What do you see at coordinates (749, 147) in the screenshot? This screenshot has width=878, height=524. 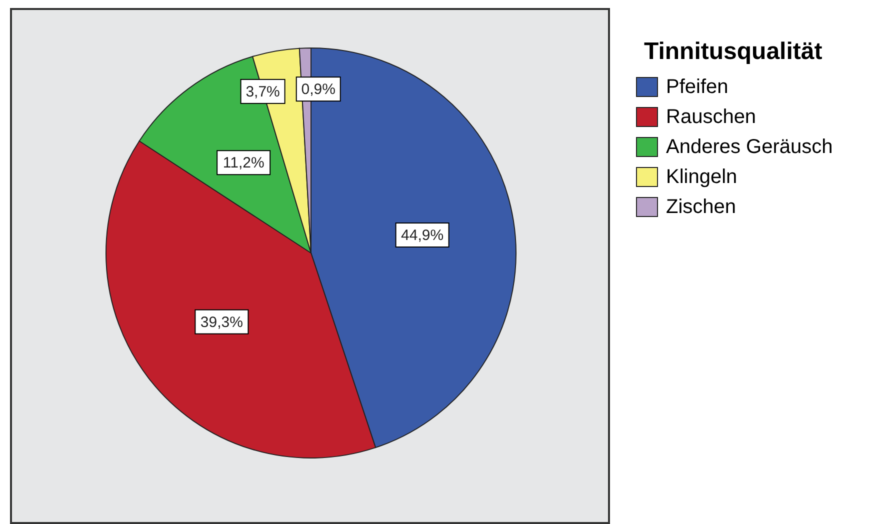 I see `legend-label: Anderes Geräusch` at bounding box center [749, 147].